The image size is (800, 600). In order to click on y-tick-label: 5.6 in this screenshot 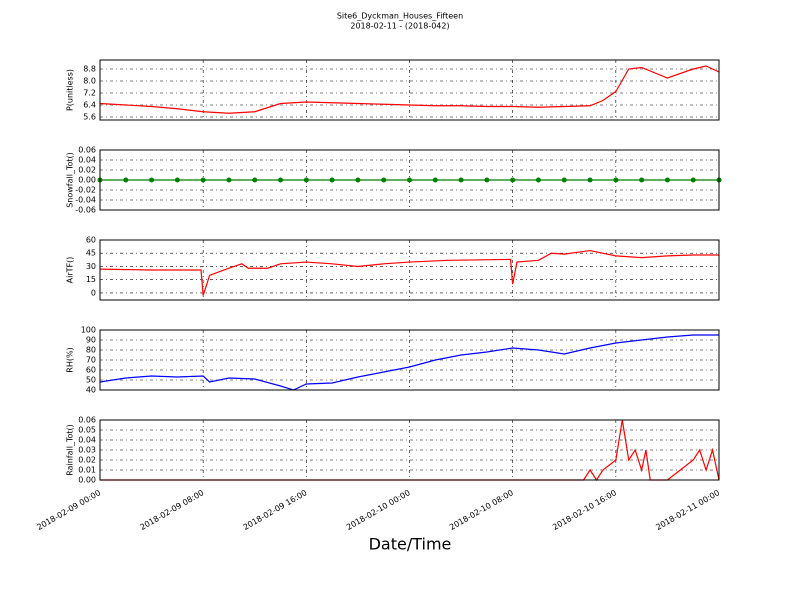, I will do `click(89, 117)`.